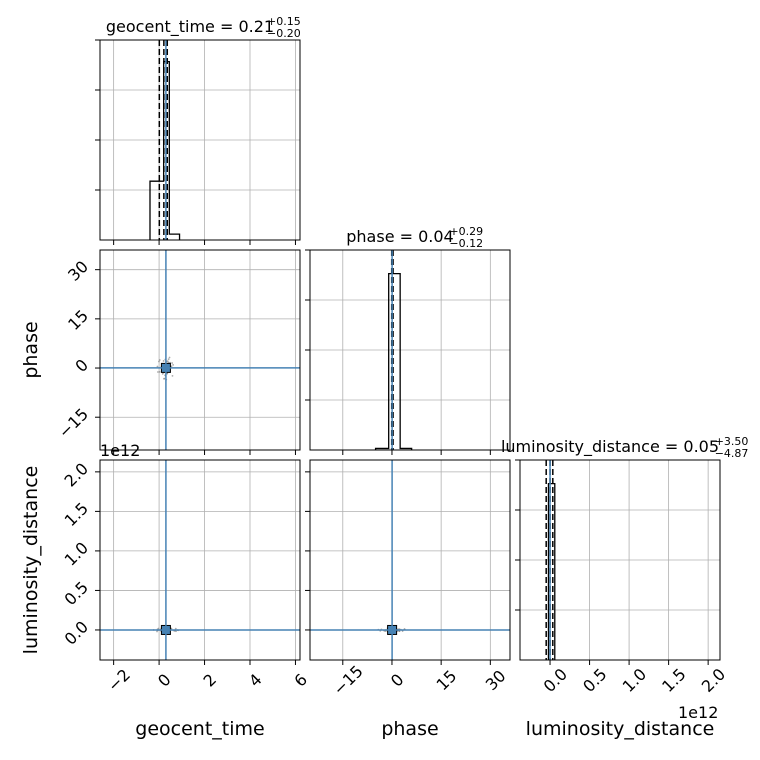 The image size is (760, 760). Describe the element at coordinates (551, 571) in the screenshot. I see `histogram-luminosity_distance` at that location.